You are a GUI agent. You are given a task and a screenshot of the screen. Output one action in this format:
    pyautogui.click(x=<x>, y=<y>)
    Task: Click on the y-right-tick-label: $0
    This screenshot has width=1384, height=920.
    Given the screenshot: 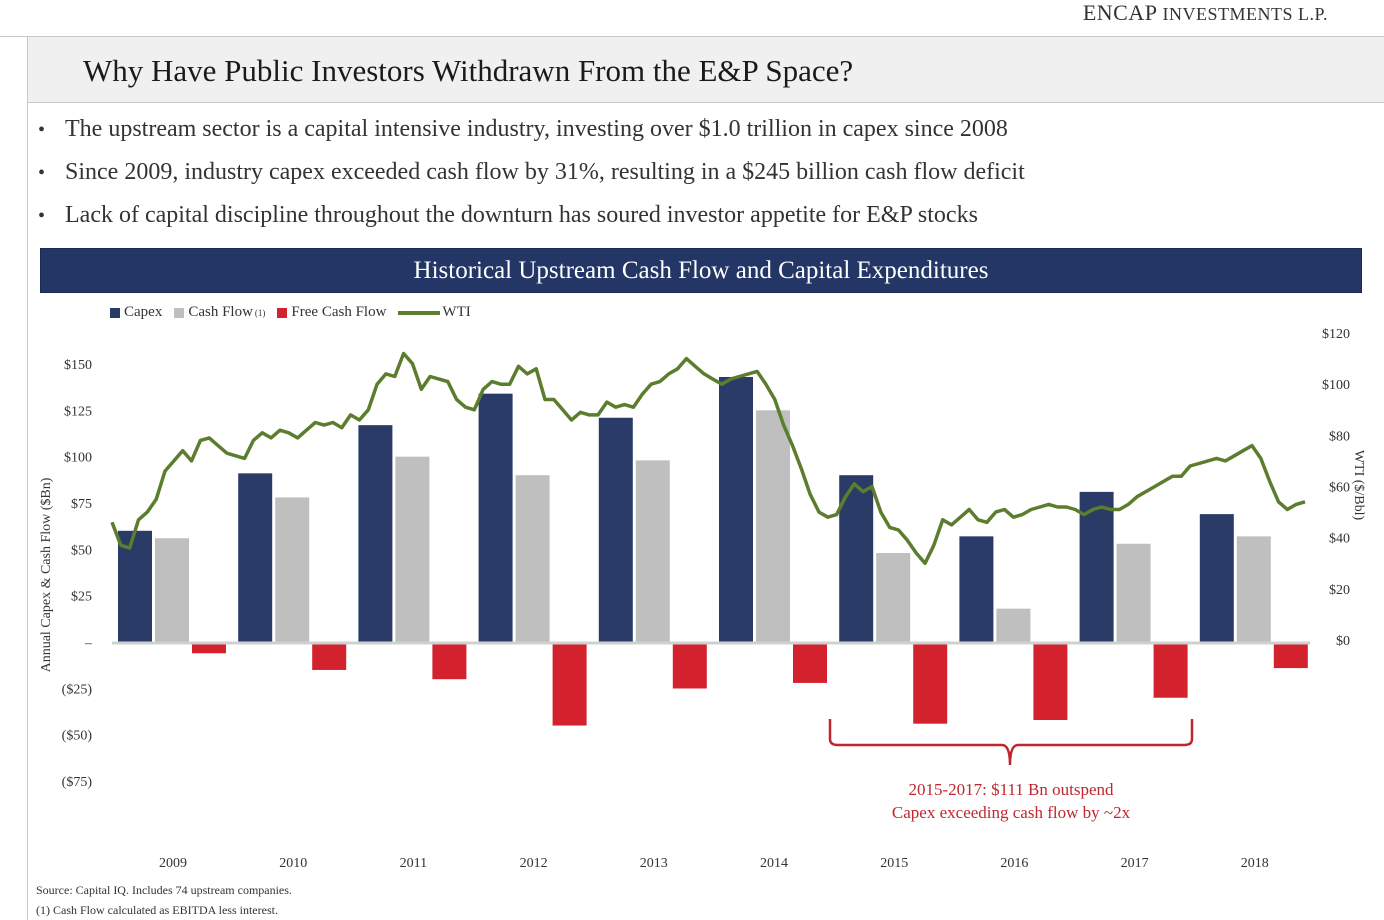 What is the action you would take?
    pyautogui.click(x=1343, y=641)
    